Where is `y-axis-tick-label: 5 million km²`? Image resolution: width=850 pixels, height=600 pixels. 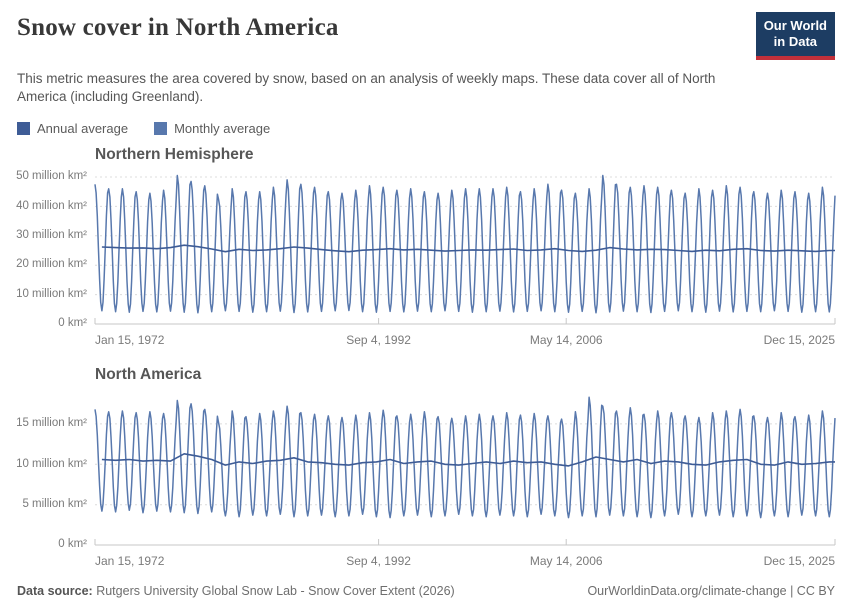
y-axis-tick-label: 5 million km² is located at coordinates (54, 503).